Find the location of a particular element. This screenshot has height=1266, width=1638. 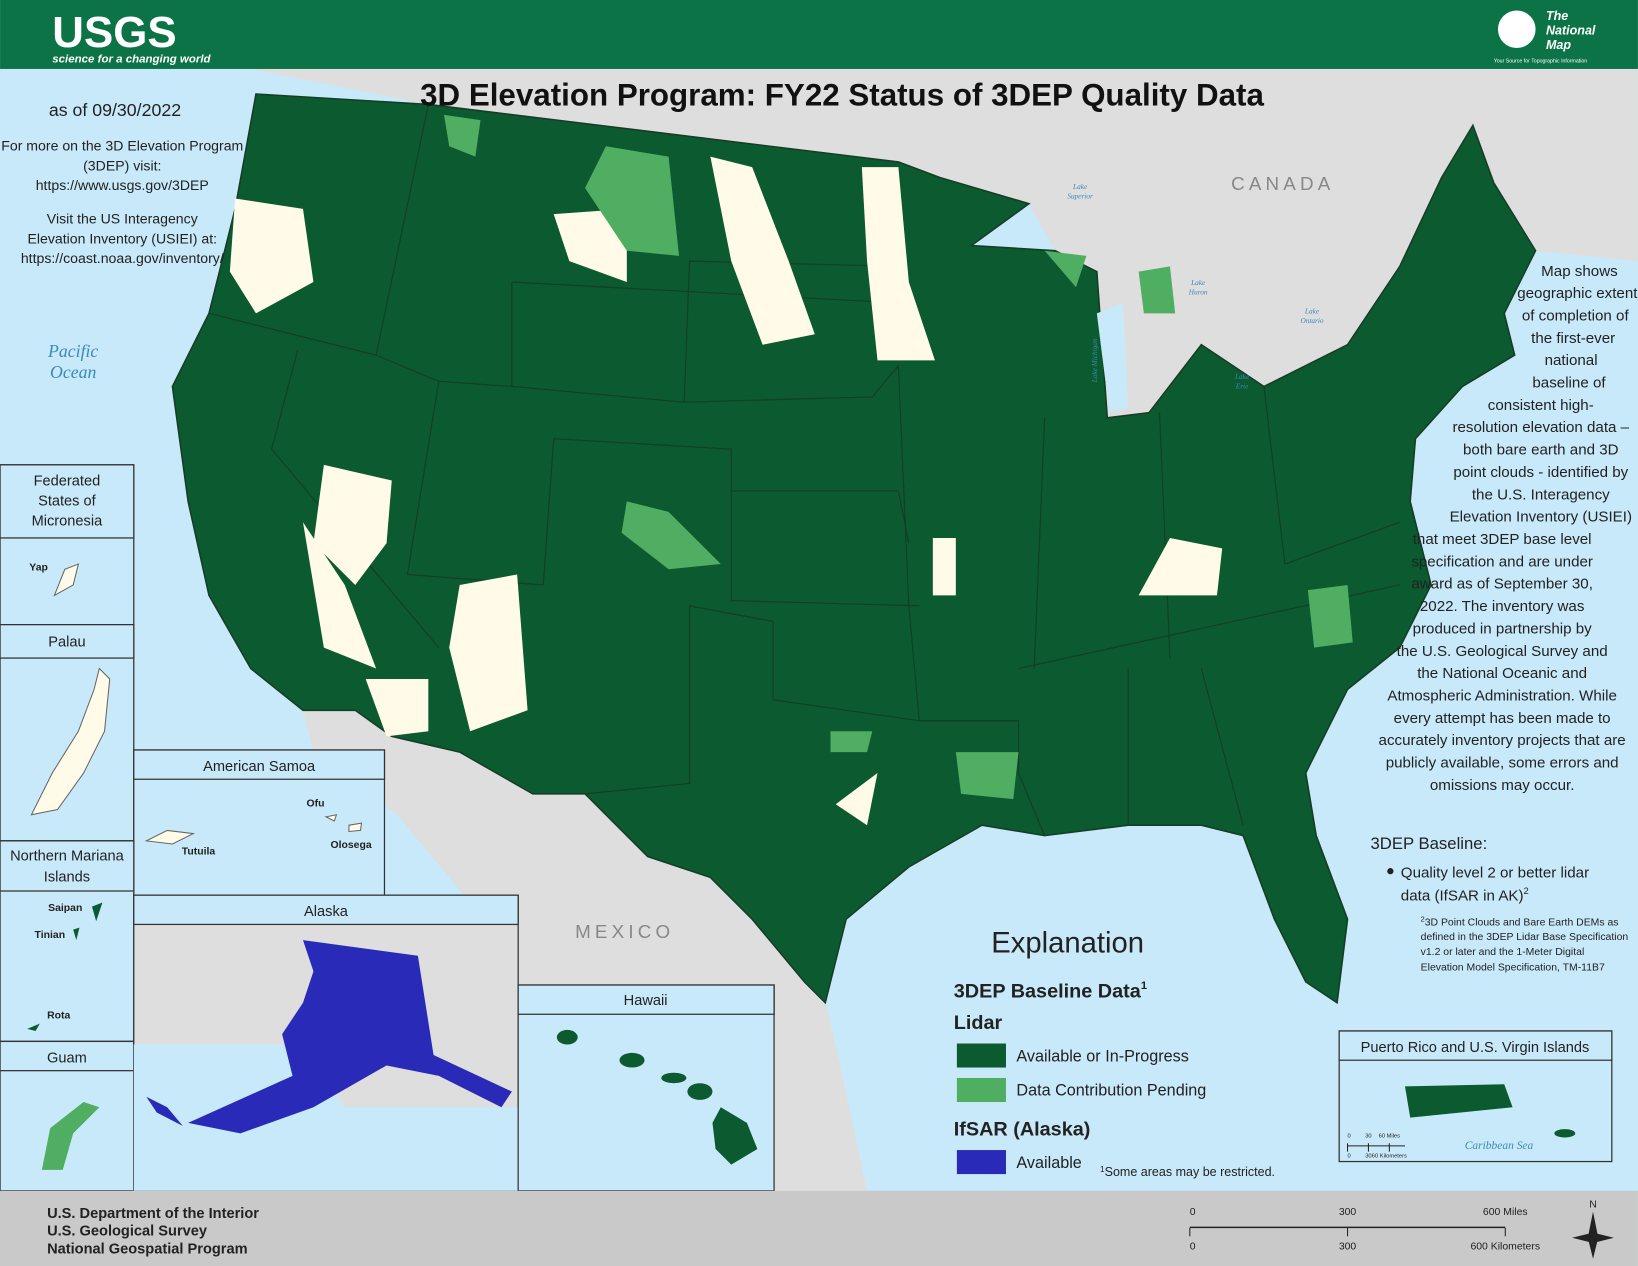

ocean-label: Pacific is located at coordinates (72, 351).